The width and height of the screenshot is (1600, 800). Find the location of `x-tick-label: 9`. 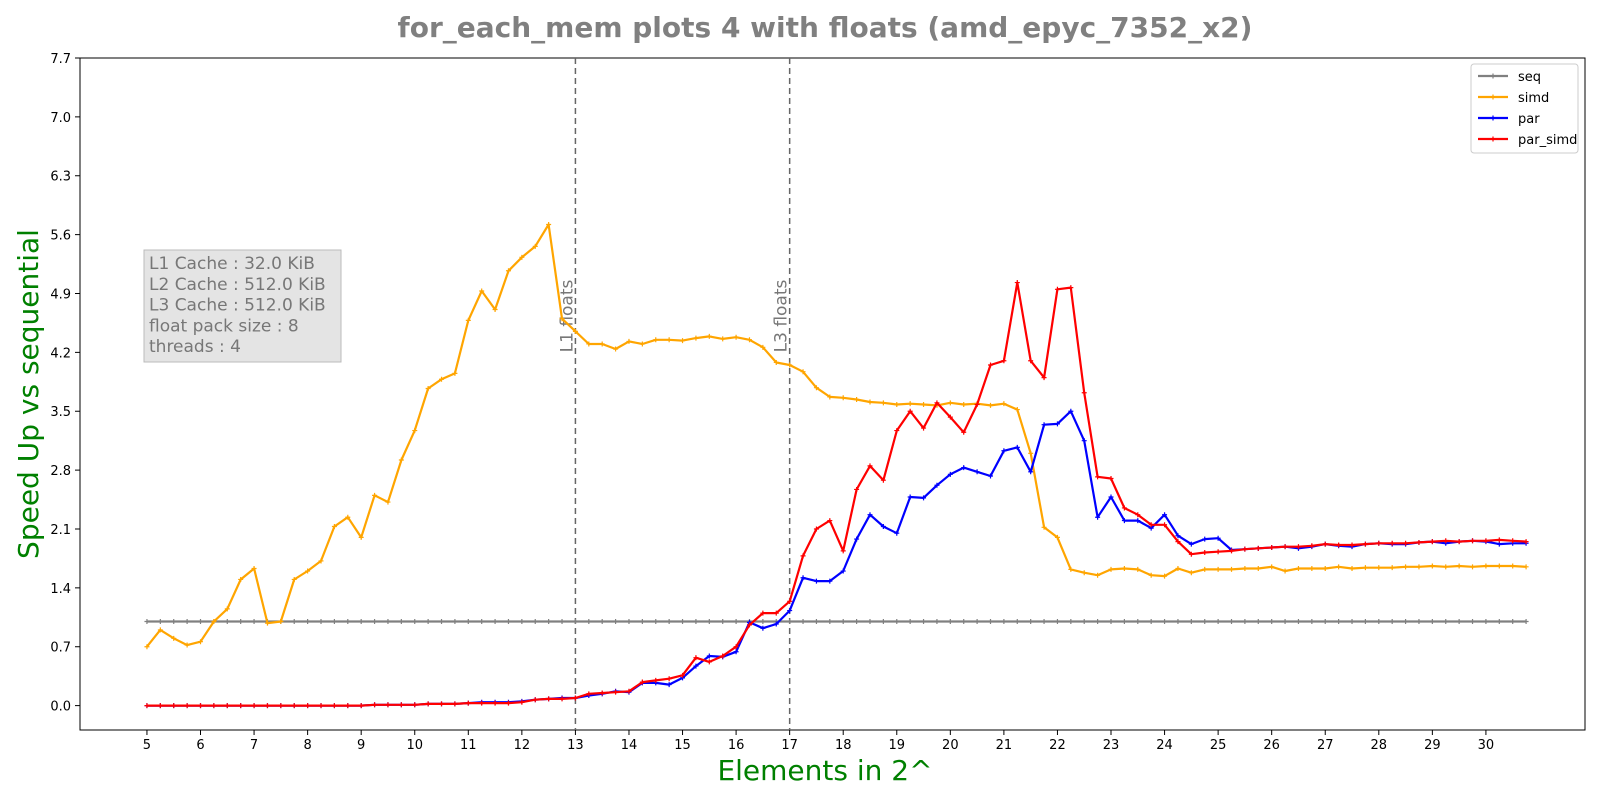

x-tick-label: 9 is located at coordinates (361, 745).